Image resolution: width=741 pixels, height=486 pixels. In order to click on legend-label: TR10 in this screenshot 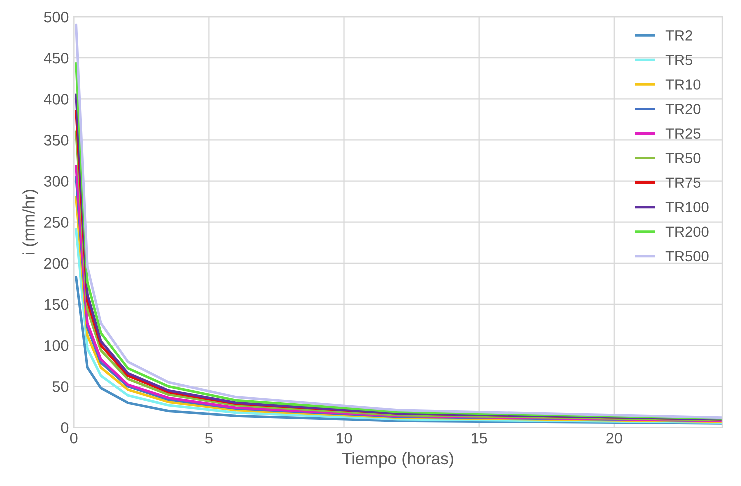, I will do `click(683, 85)`.